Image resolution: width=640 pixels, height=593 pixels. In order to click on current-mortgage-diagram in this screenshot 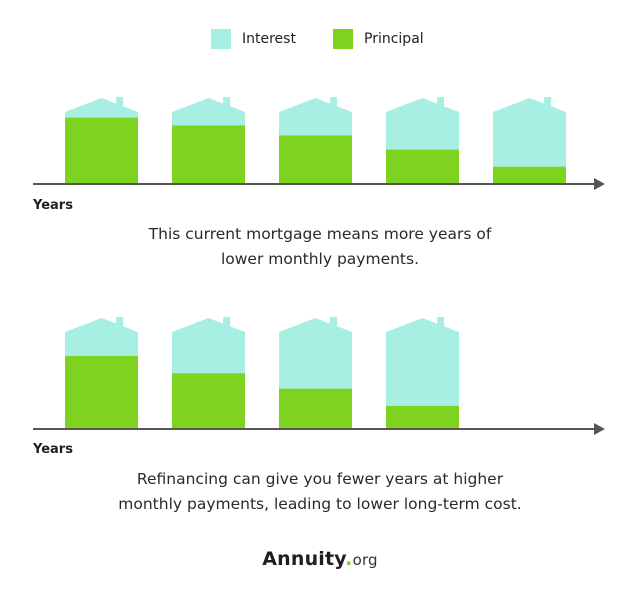, I will do `click(319, 143)`.